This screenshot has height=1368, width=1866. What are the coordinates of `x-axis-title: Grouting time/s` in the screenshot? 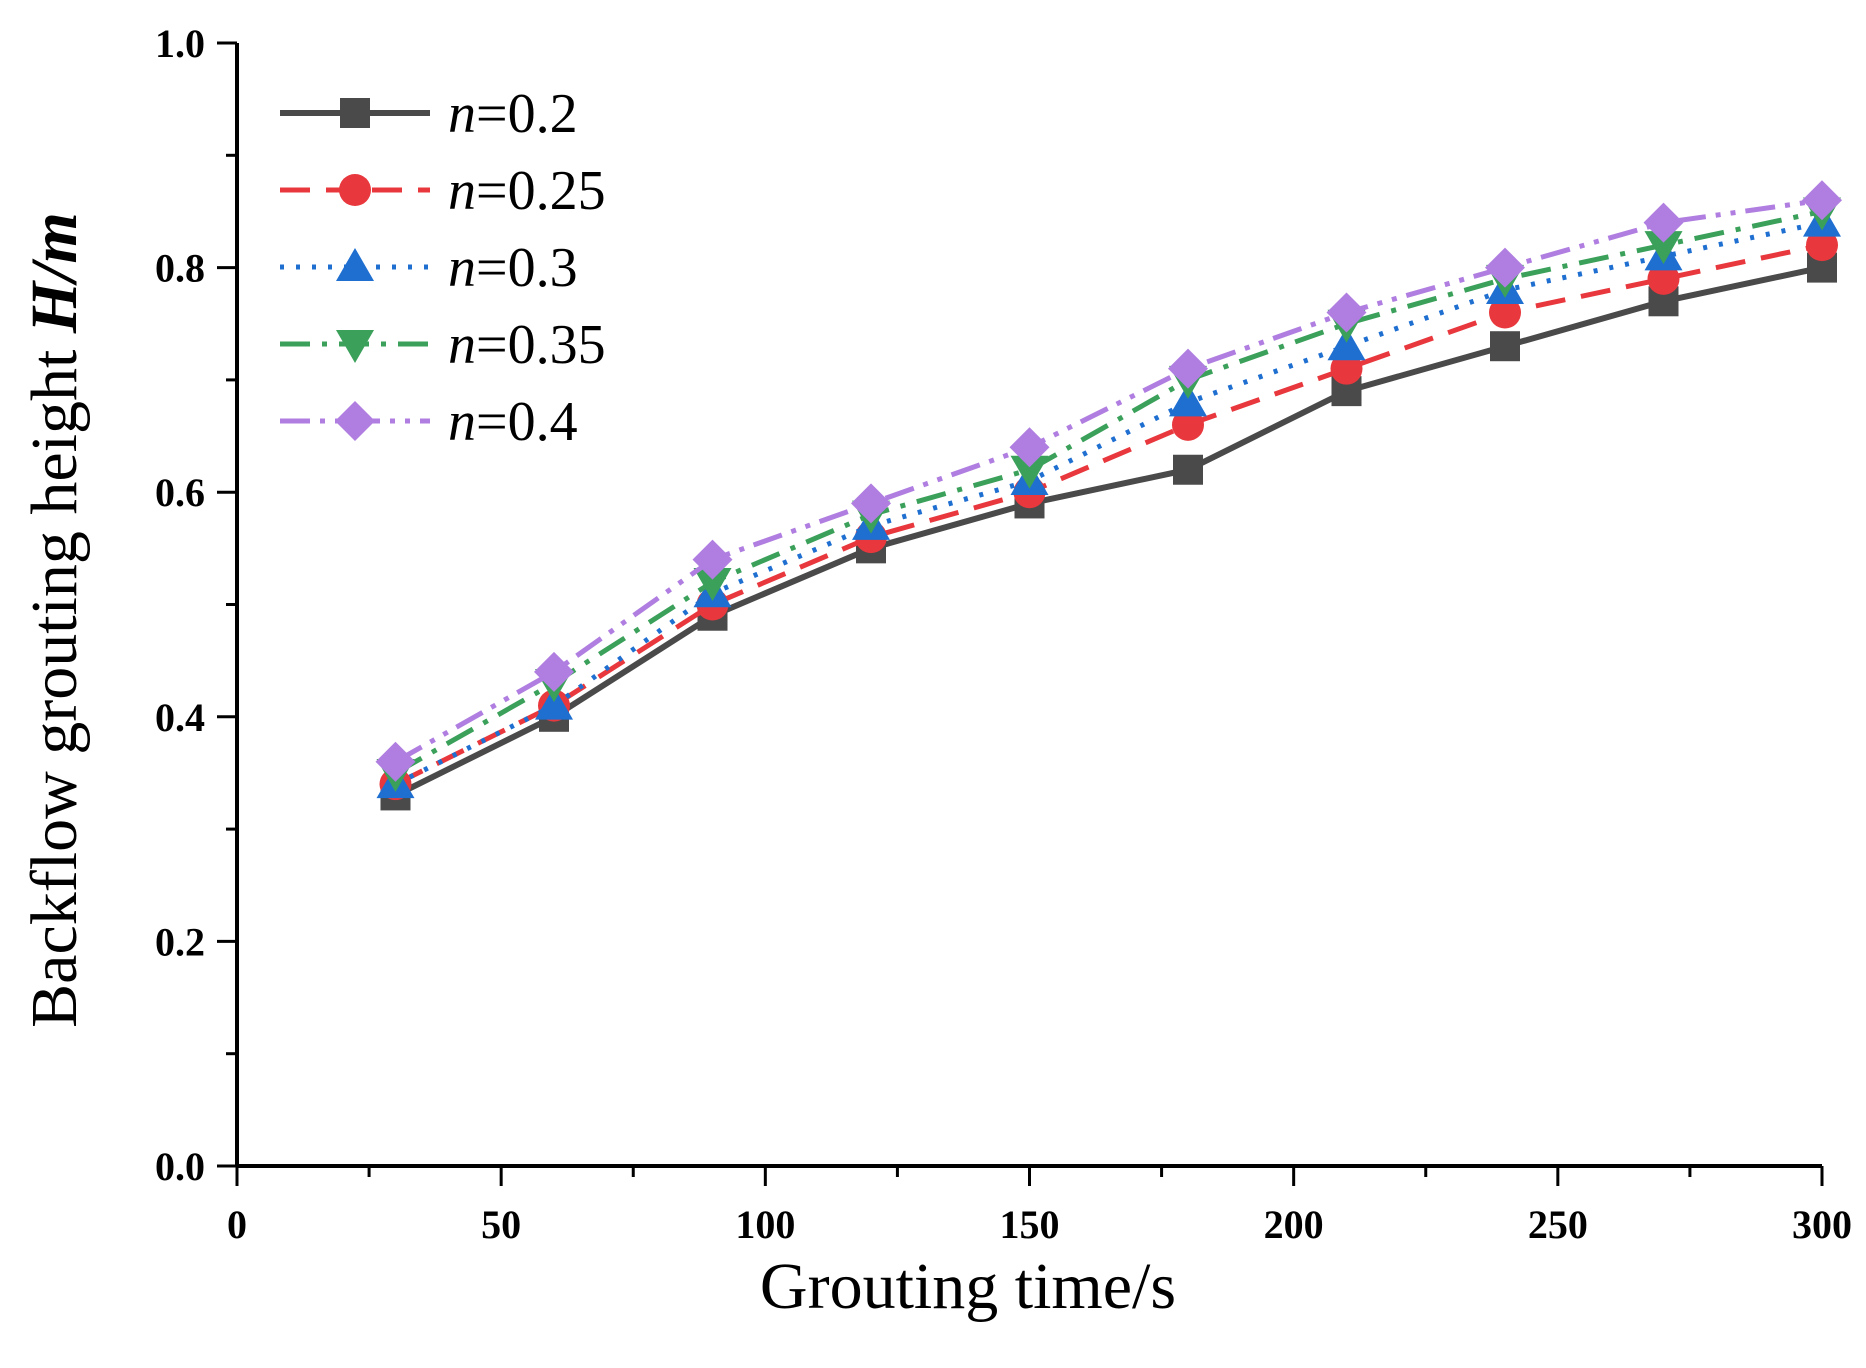 It's located at (968, 1286).